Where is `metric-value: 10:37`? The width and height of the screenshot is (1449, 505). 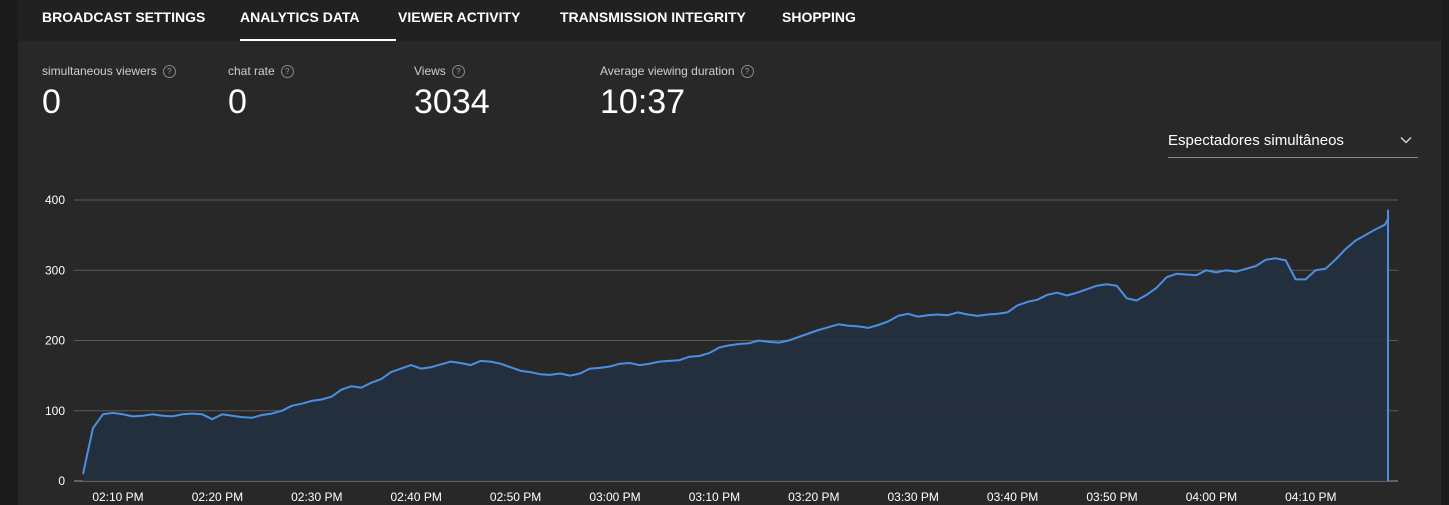 metric-value: 10:37 is located at coordinates (643, 102).